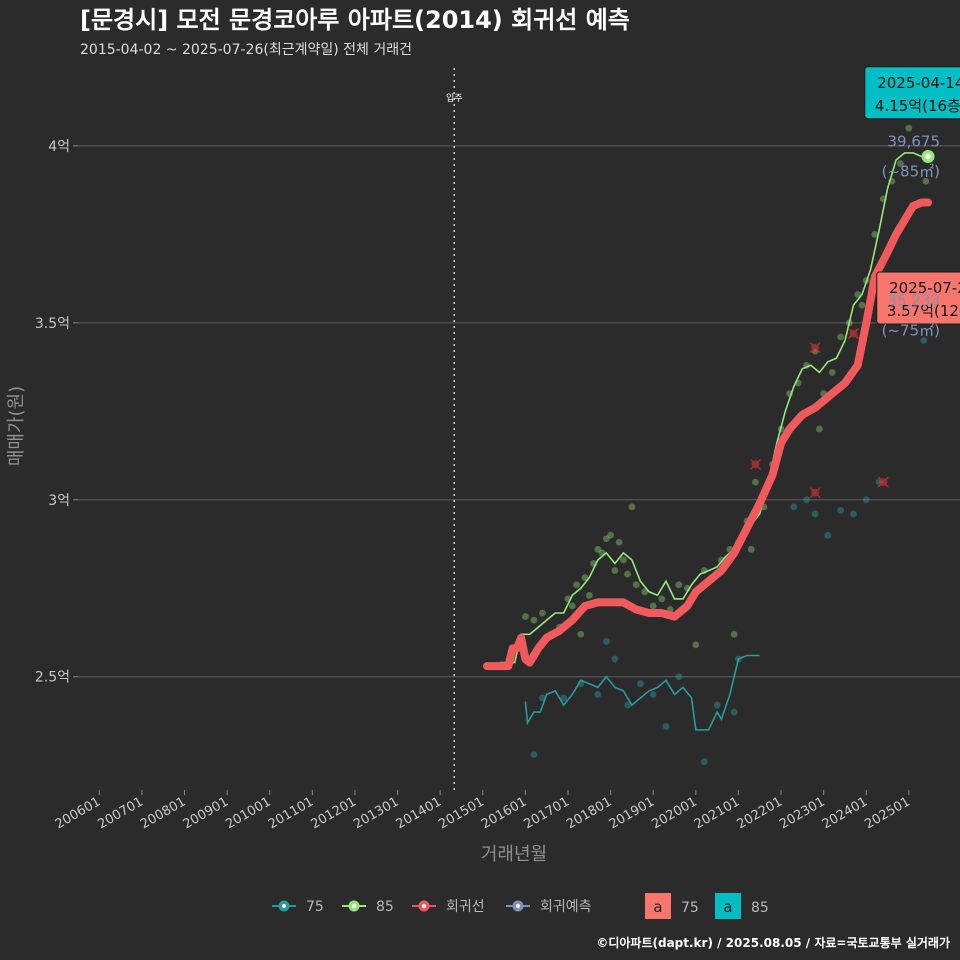  Describe the element at coordinates (690, 908) in the screenshot. I see `legend-box-label: 75` at that location.